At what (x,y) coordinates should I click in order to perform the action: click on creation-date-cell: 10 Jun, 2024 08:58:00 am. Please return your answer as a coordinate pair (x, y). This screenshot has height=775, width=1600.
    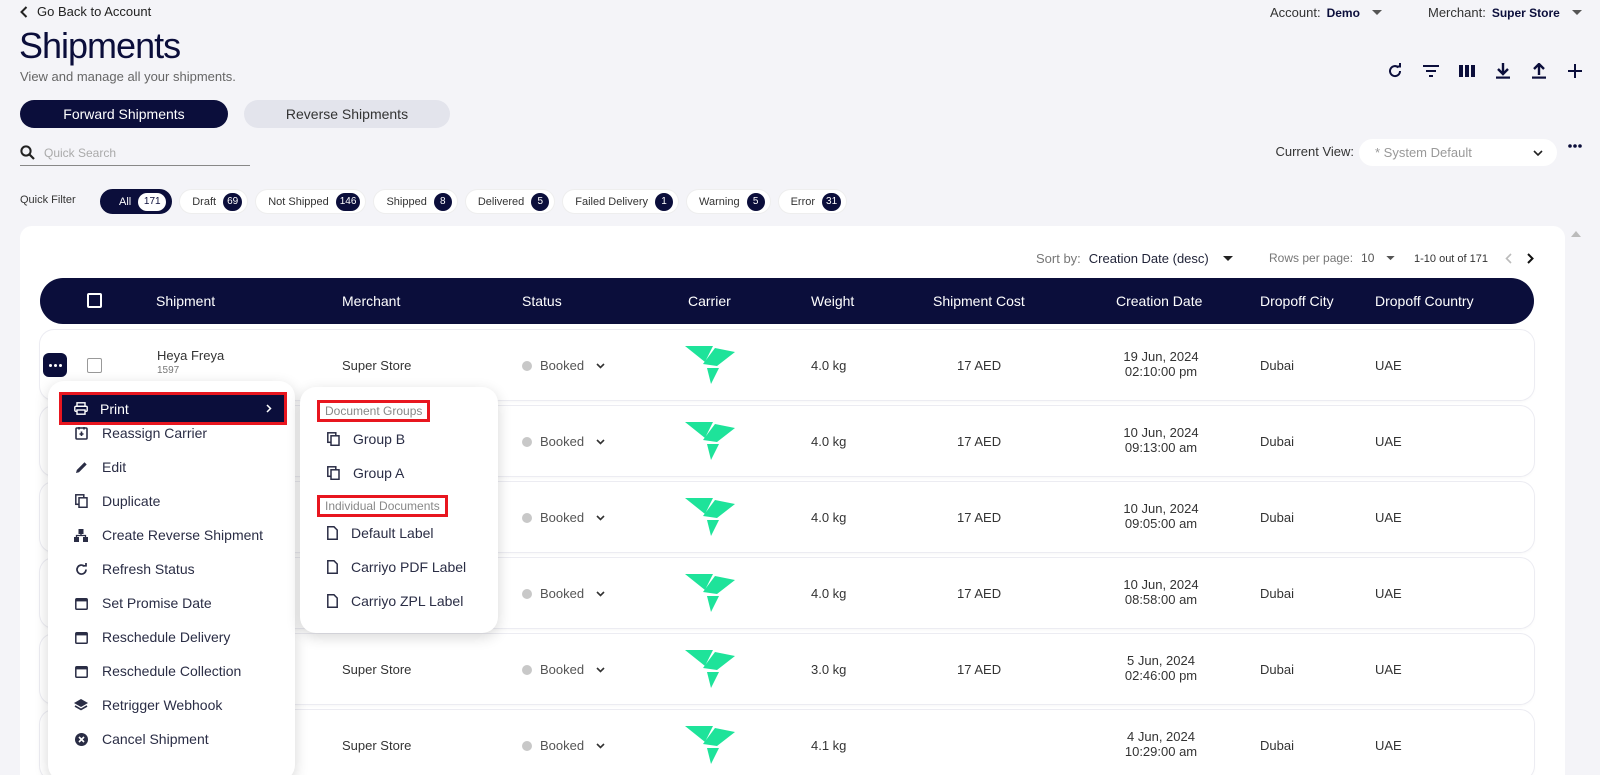
    Looking at the image, I should click on (1161, 592).